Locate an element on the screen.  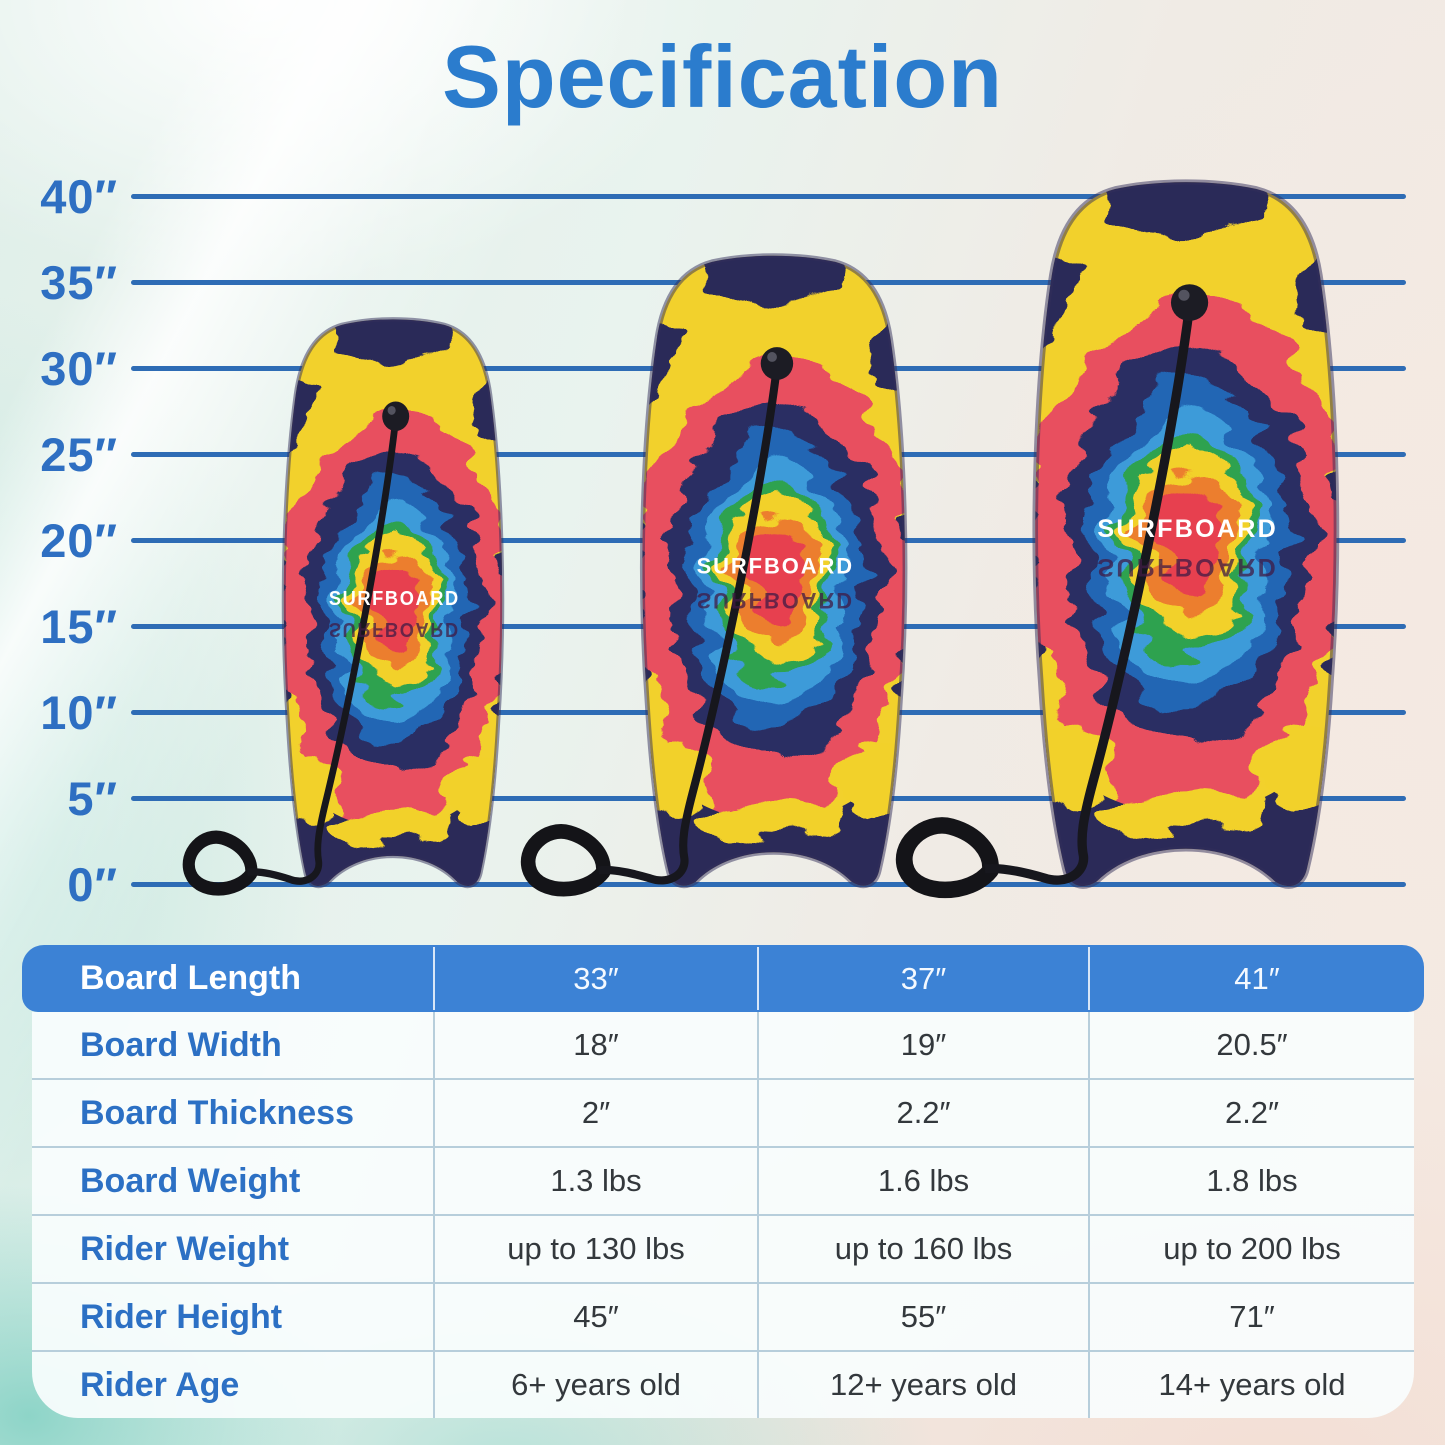
ruler-tick-label: 40″ is located at coordinates (79, 196).